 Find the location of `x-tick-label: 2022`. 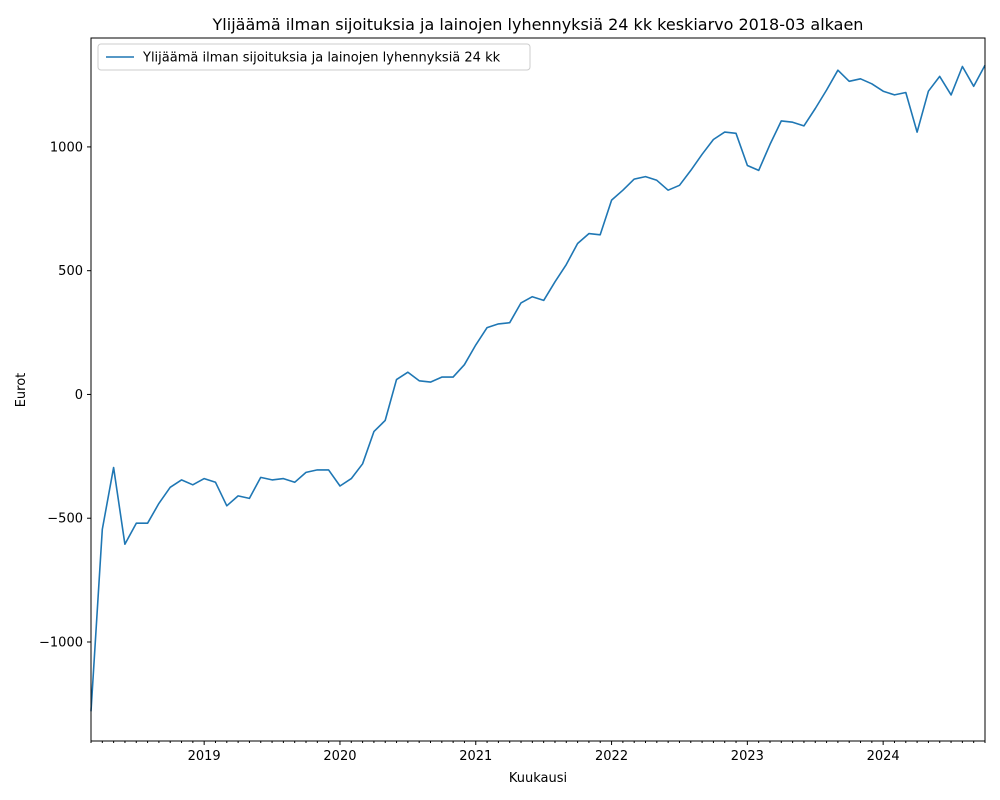

x-tick-label: 2022 is located at coordinates (611, 756).